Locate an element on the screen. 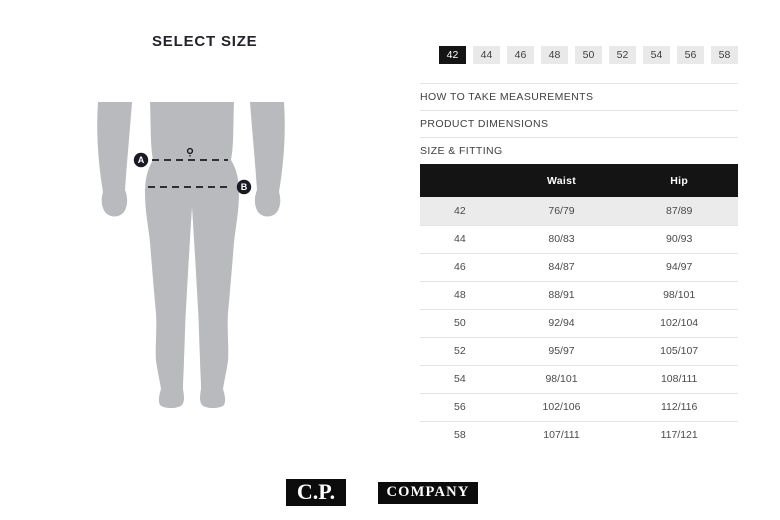 This screenshot has height=520, width=780. size-table-column-header: Hip is located at coordinates (679, 180).